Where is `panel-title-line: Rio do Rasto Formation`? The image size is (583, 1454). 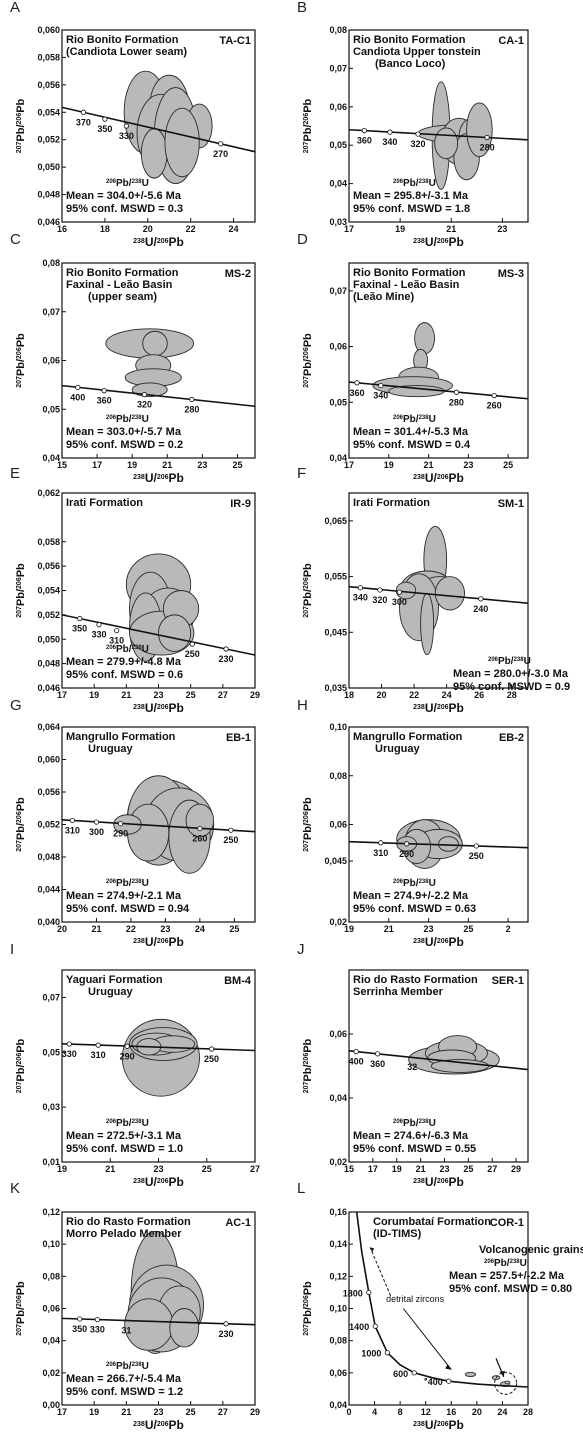
panel-title-line: Rio do Rasto Formation is located at coordinates (128, 1222).